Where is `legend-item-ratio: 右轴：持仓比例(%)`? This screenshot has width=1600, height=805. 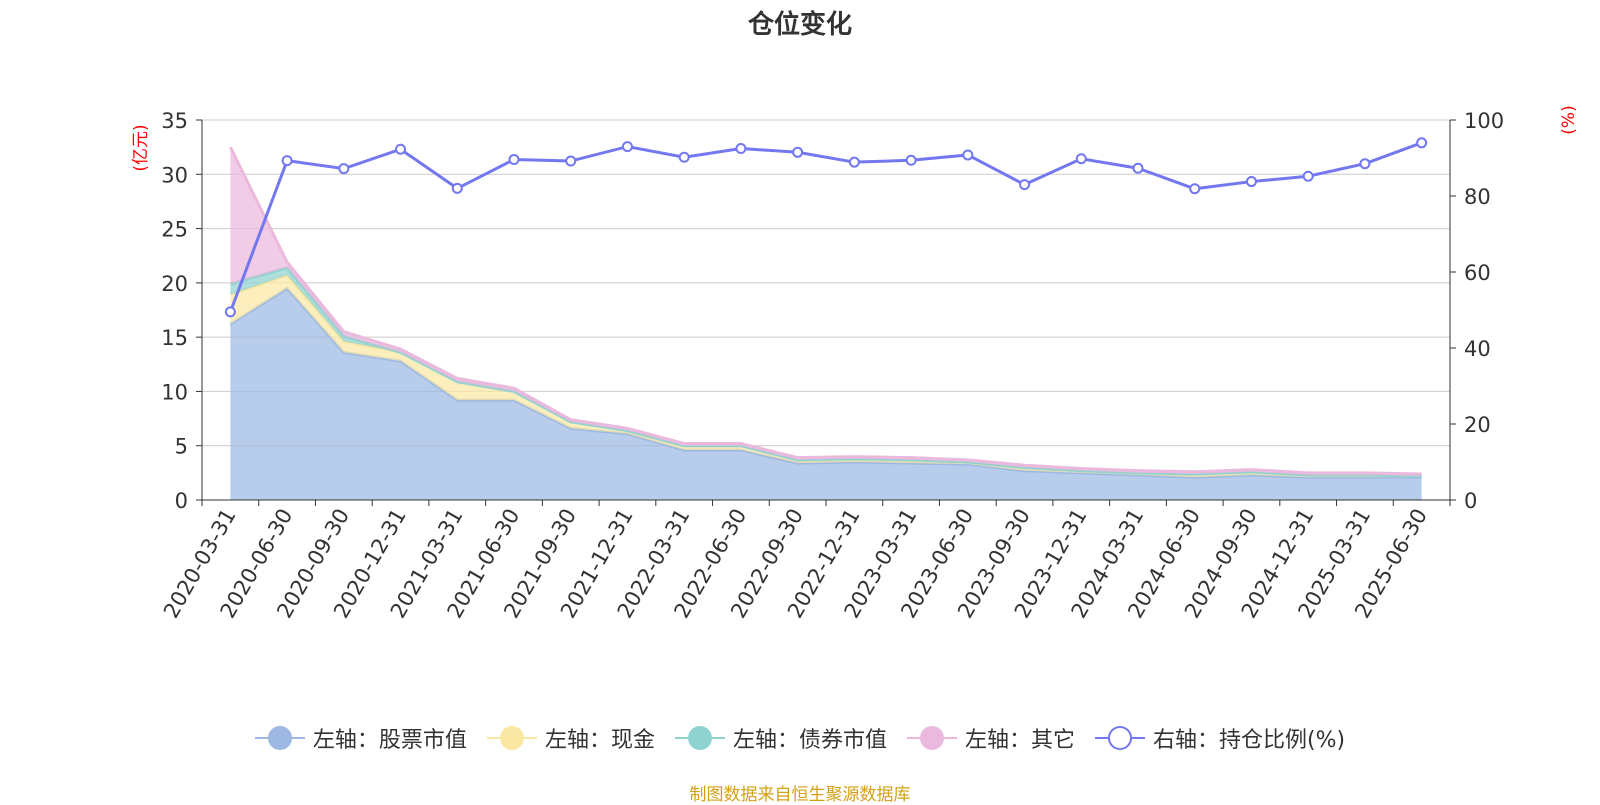
legend-item-ratio: 右轴：持仓比例(%) is located at coordinates (1220, 738).